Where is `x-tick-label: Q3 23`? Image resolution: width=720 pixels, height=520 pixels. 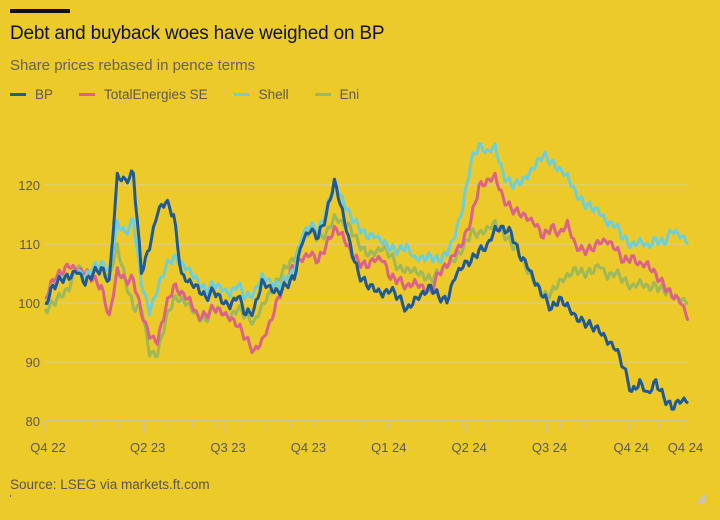
x-tick-label: Q3 23 is located at coordinates (227, 447).